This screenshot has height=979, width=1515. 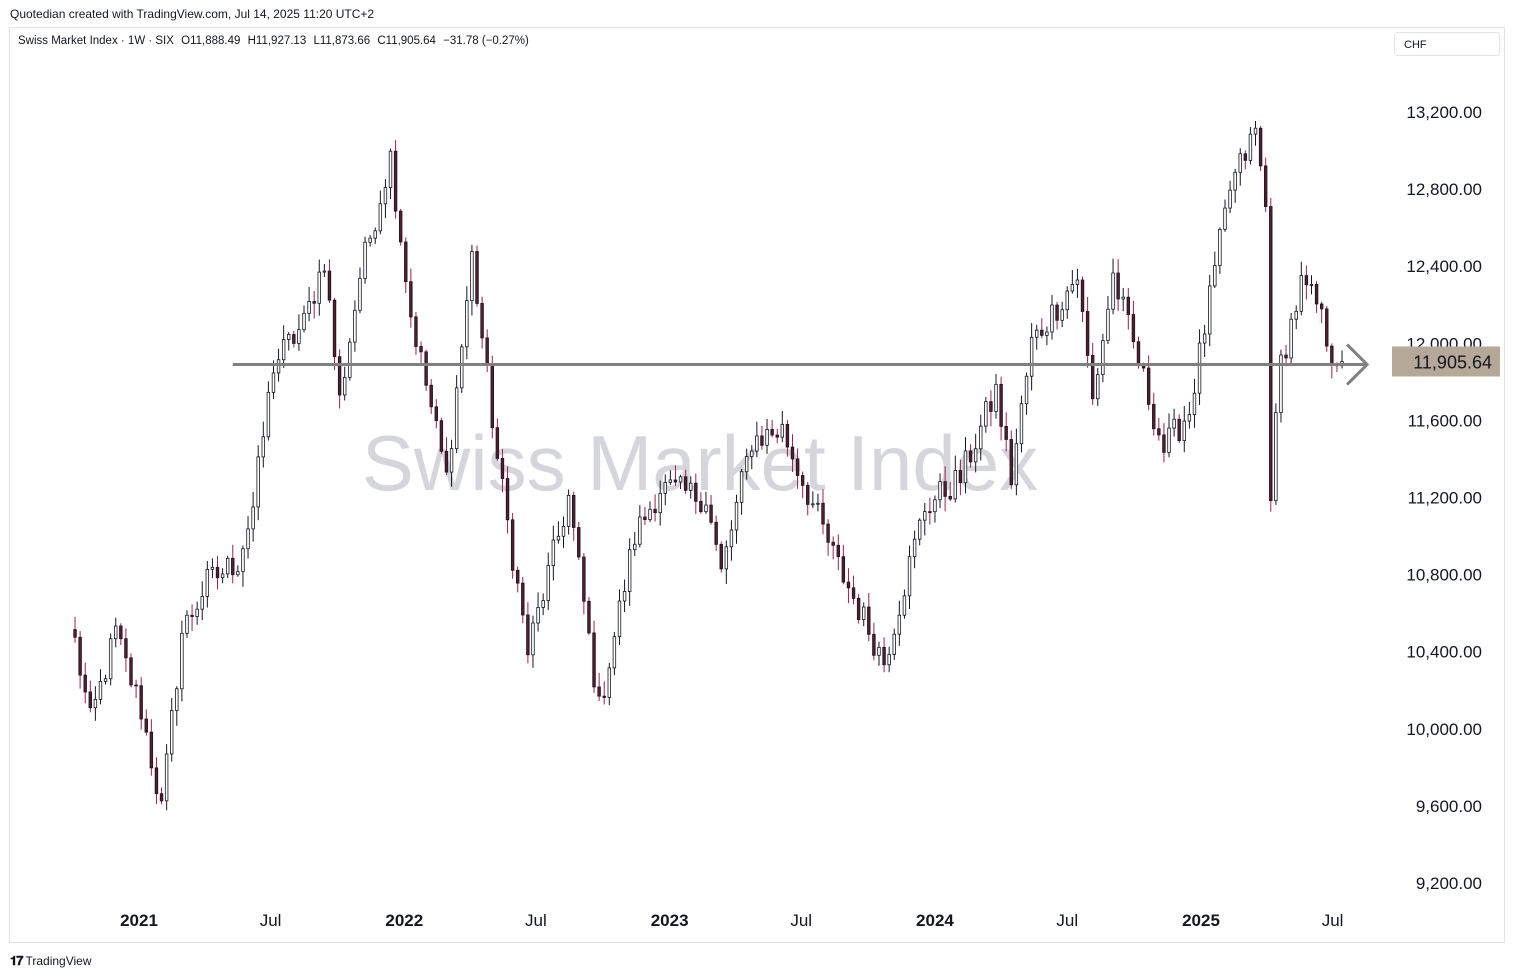 What do you see at coordinates (96, 41) in the screenshot?
I see `legend-symbol: Swiss Market Index · 1W · SIX` at bounding box center [96, 41].